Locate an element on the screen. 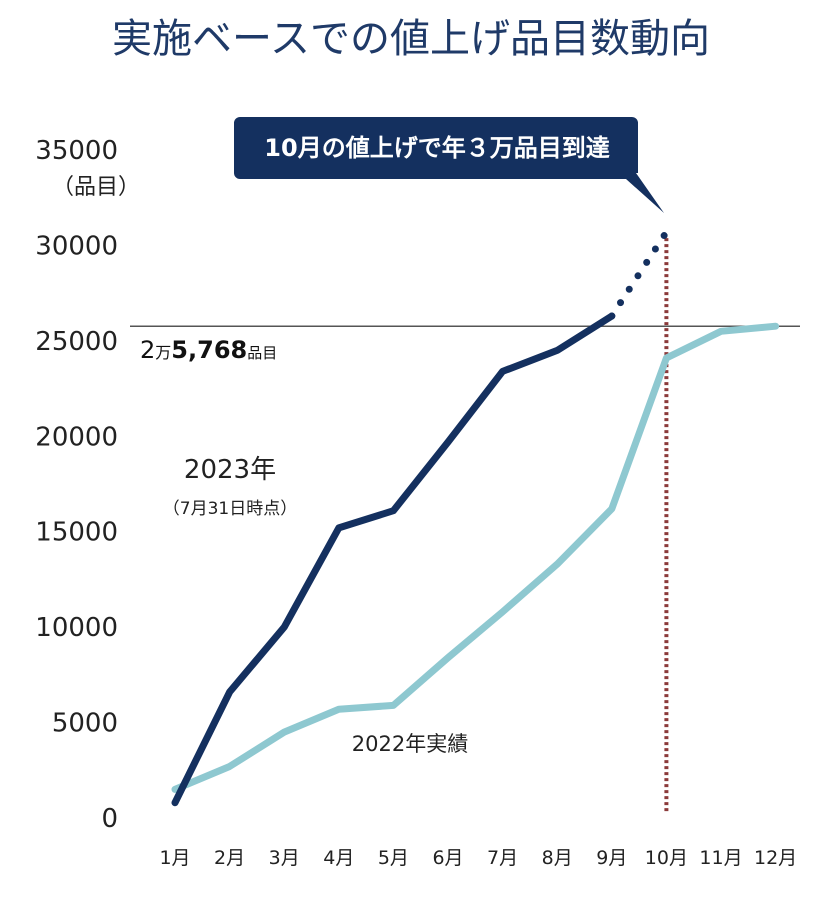  y-tick-label: 15000 is located at coordinates (76, 533).